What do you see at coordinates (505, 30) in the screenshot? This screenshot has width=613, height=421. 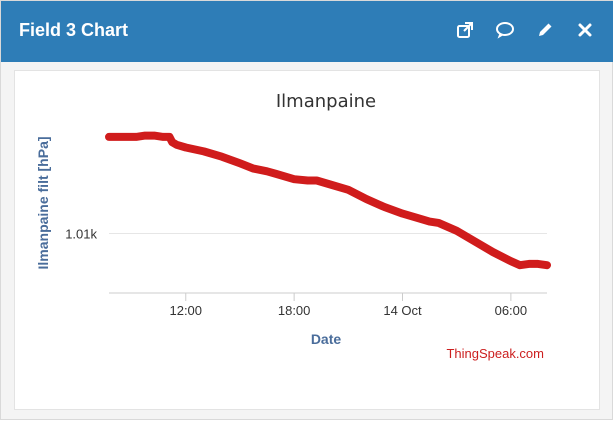 I see `comment-icon` at bounding box center [505, 30].